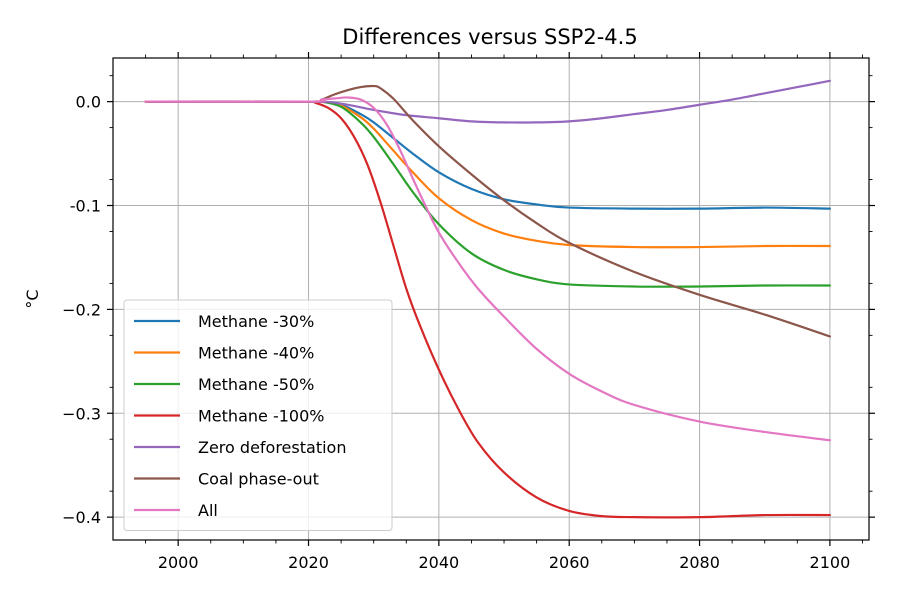 Image resolution: width=900 pixels, height=600 pixels. What do you see at coordinates (272, 447) in the screenshot?
I see `legend-label: Zero deforestation` at bounding box center [272, 447].